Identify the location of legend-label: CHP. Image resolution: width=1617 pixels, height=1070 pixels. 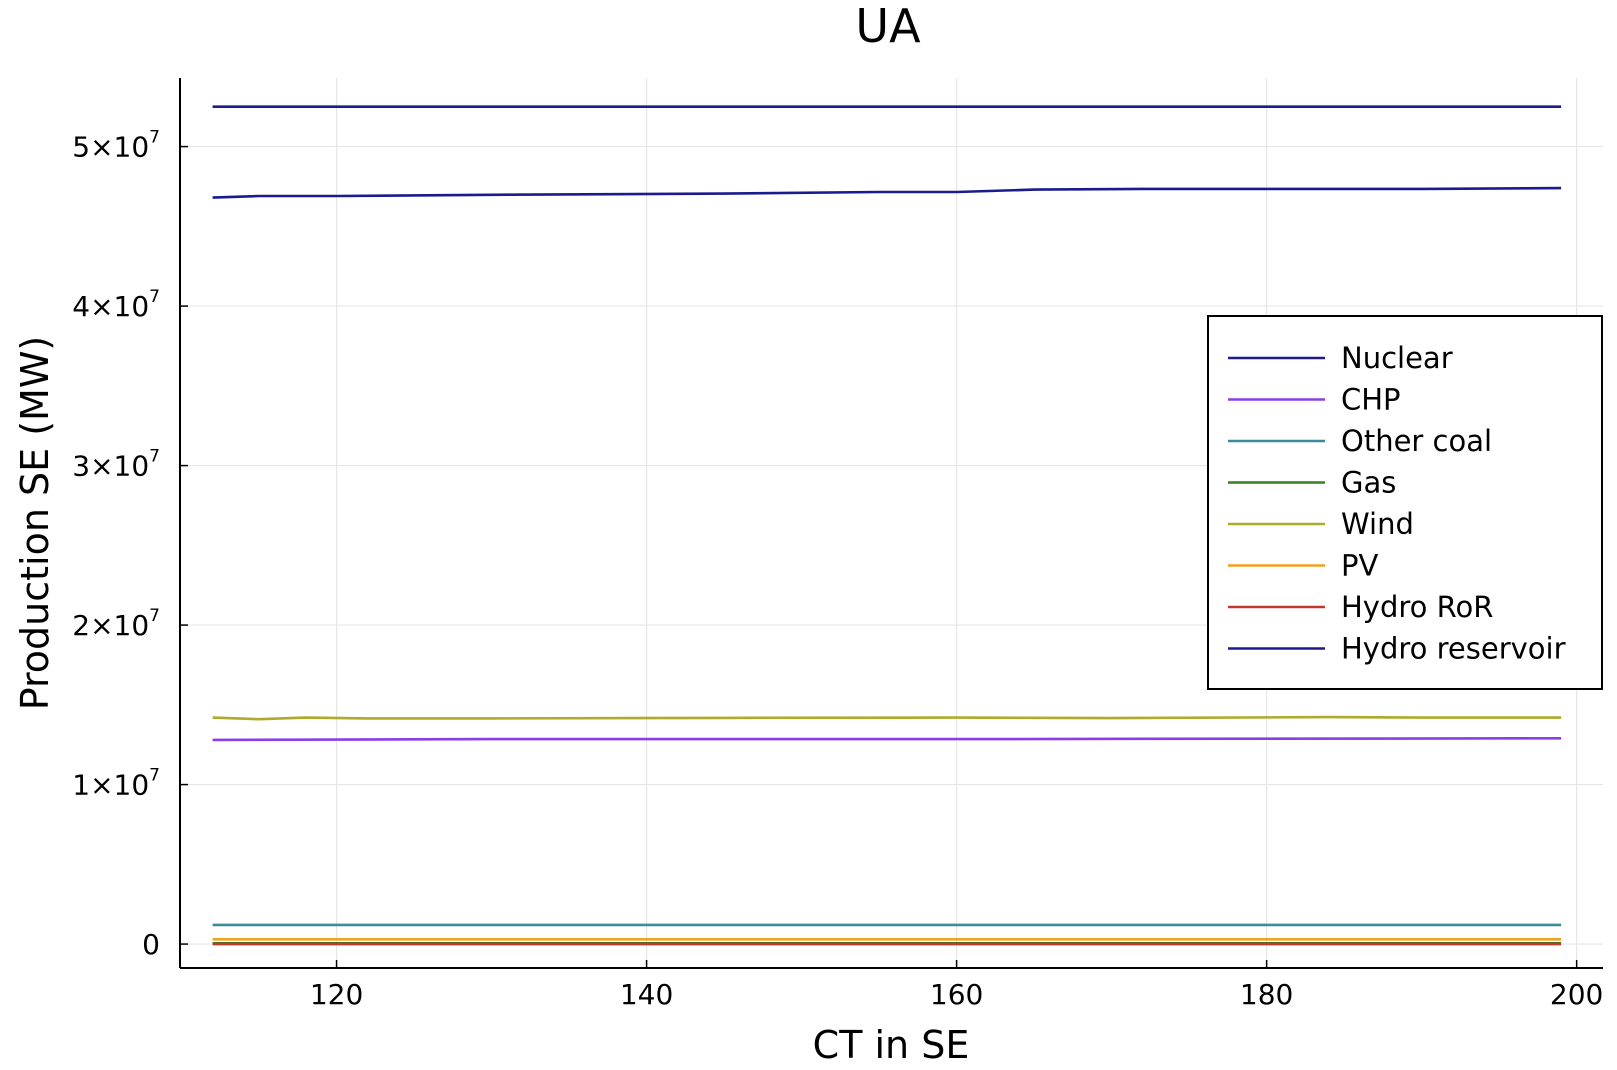
(1371, 400).